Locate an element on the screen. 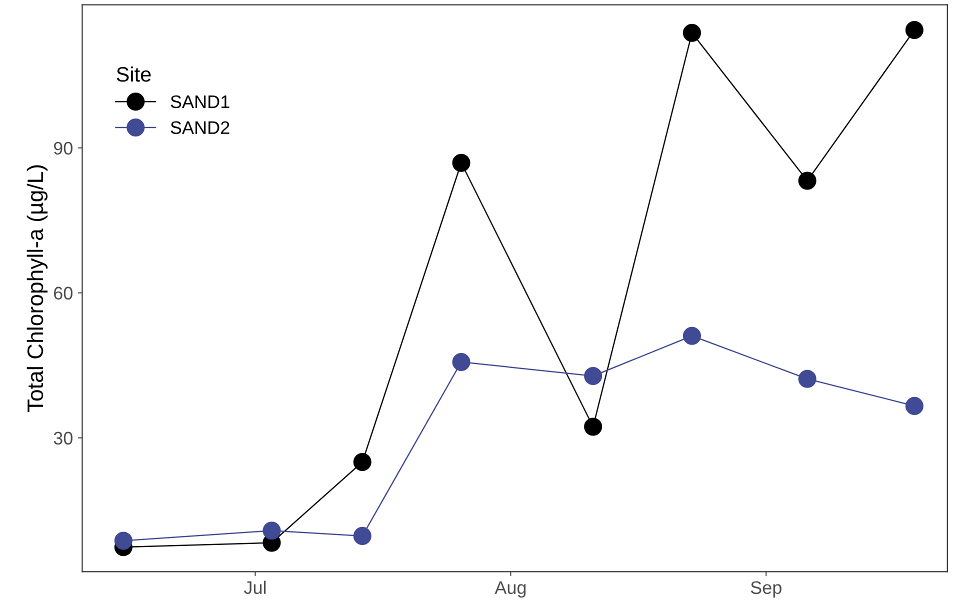  legend-label: SAND2 is located at coordinates (200, 127).